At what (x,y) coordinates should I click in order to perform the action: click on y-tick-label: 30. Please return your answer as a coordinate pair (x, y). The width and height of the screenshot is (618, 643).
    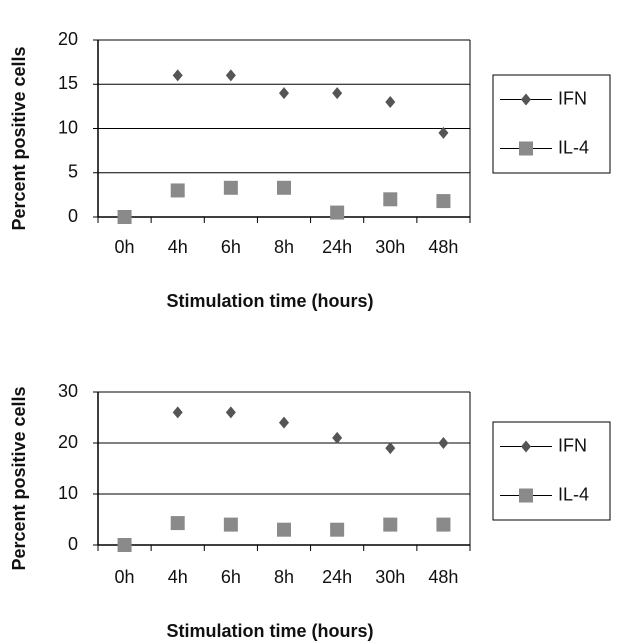
    Looking at the image, I should click on (68, 391).